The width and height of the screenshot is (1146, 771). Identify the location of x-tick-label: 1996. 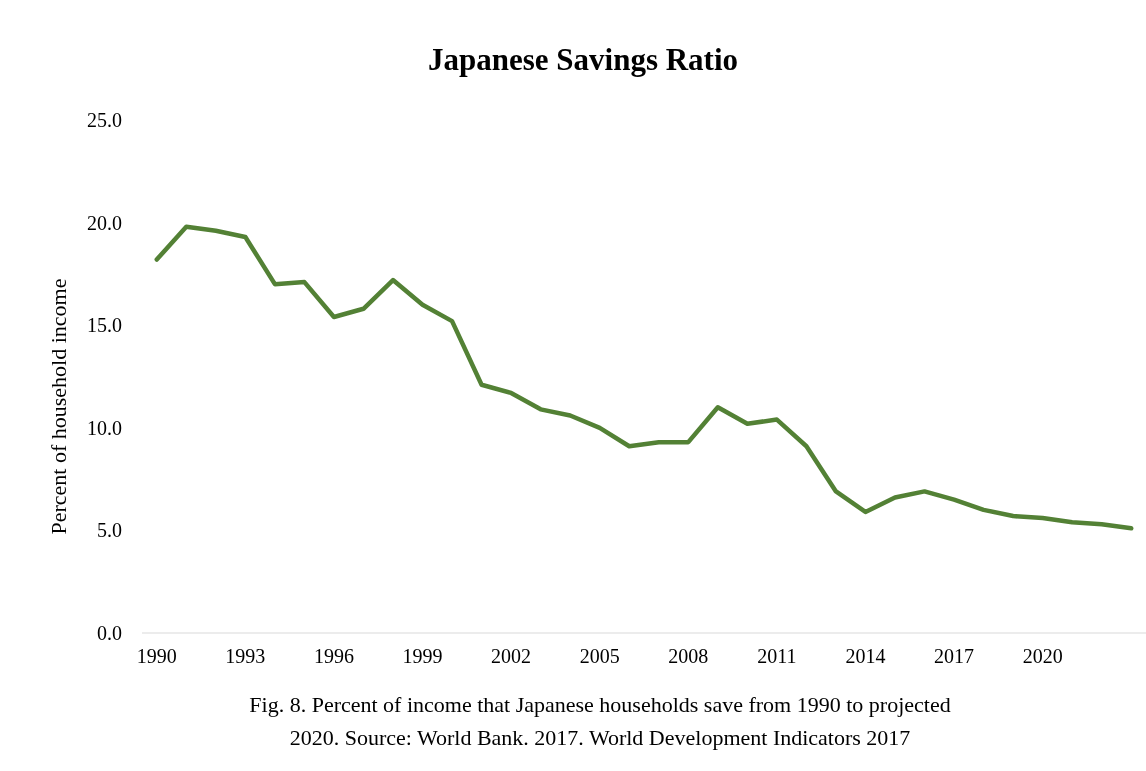
(333, 656).